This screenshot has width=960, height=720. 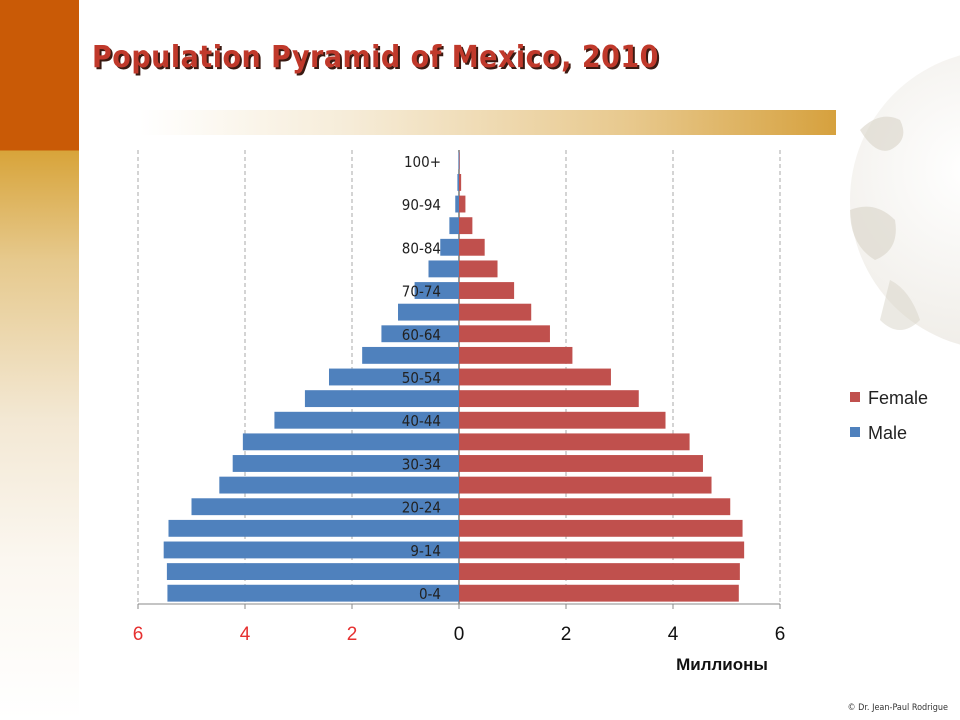 What do you see at coordinates (425, 551) in the screenshot?
I see `category-label-9-14: 9-14` at bounding box center [425, 551].